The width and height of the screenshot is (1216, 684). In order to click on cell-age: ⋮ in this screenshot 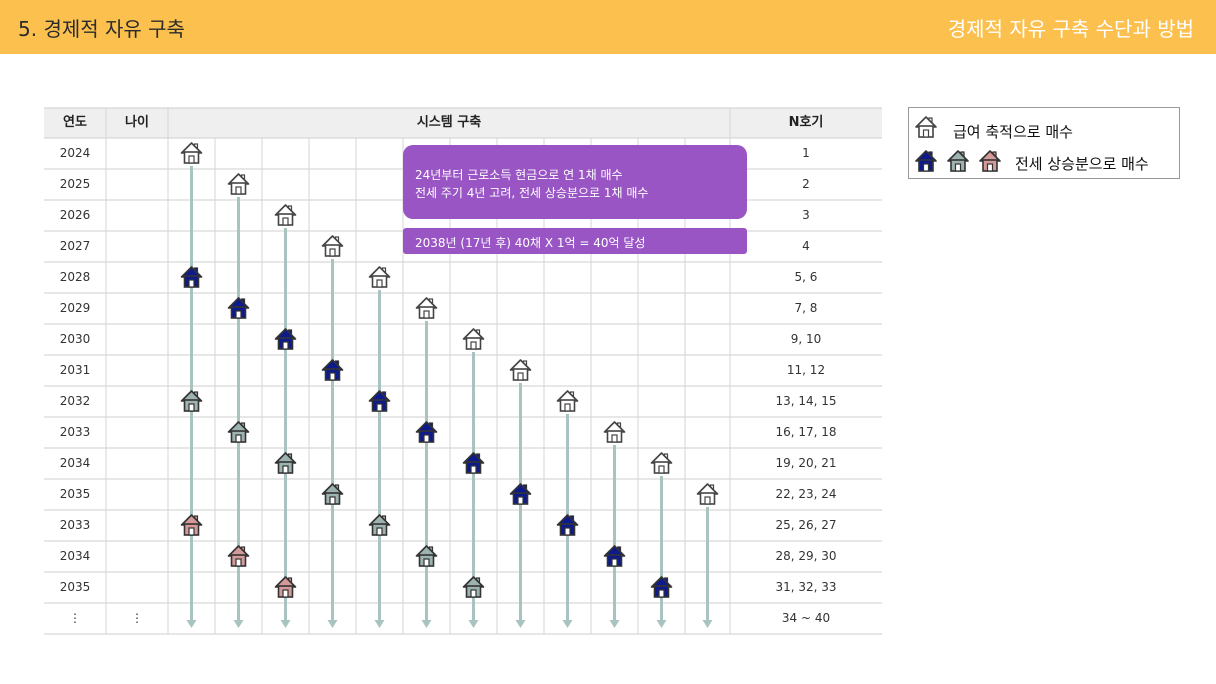, I will do `click(137, 618)`.